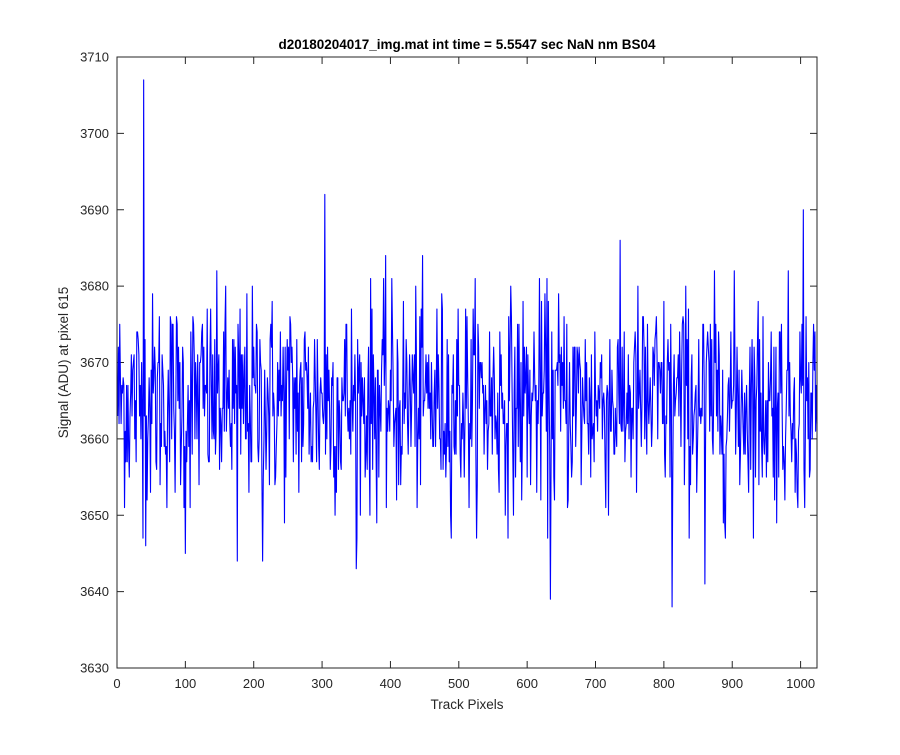 The height and width of the screenshot is (755, 900). I want to click on x-tick-label: 400, so click(391, 683).